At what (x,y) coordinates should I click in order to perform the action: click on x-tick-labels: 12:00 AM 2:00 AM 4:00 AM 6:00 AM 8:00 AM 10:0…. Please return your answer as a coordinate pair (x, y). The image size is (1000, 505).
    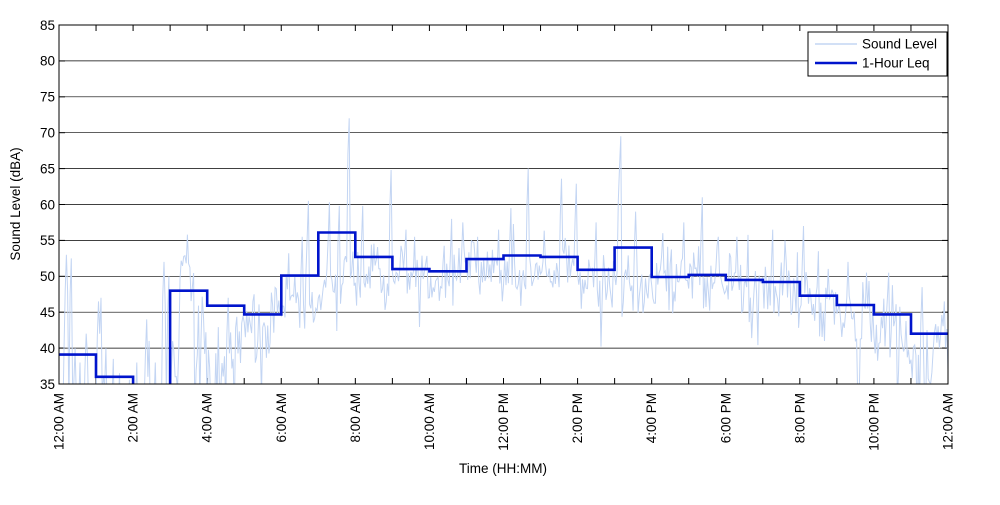
    Looking at the image, I should click on (504, 422).